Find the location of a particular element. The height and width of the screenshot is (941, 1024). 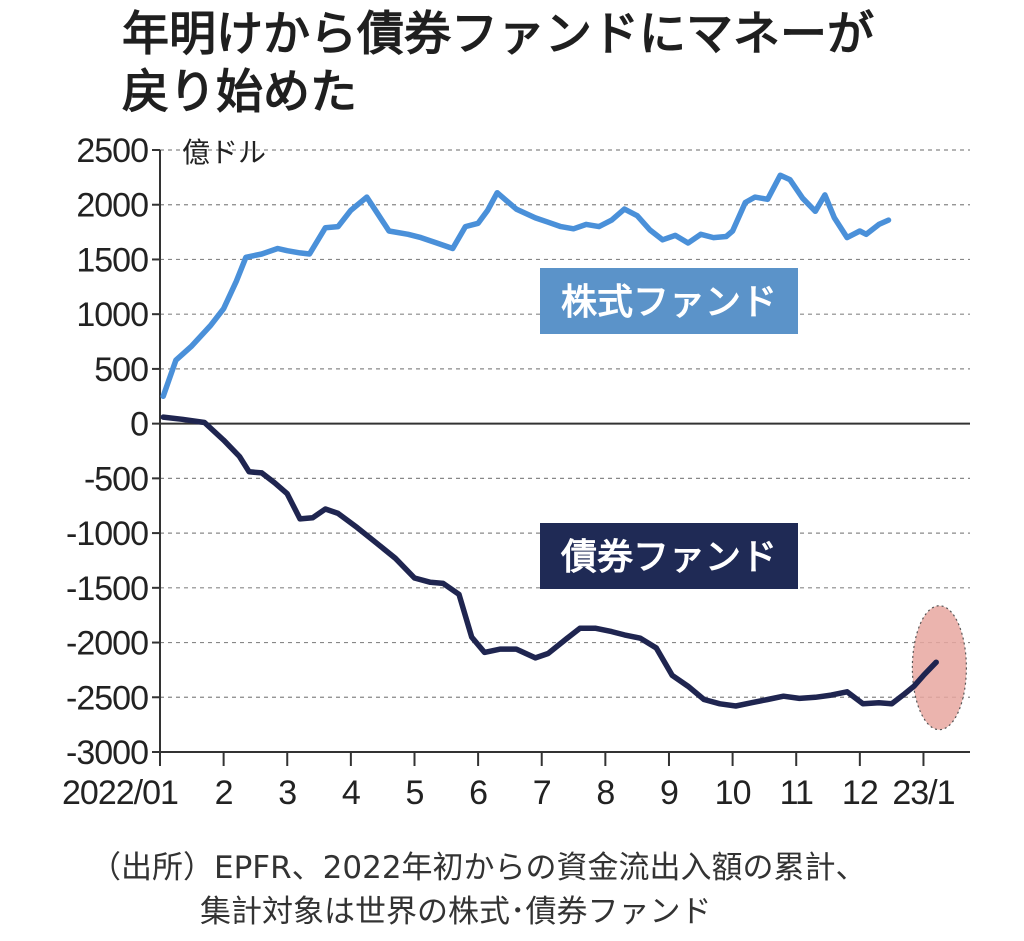

y-tick-label: 500 is located at coordinates (121, 370).